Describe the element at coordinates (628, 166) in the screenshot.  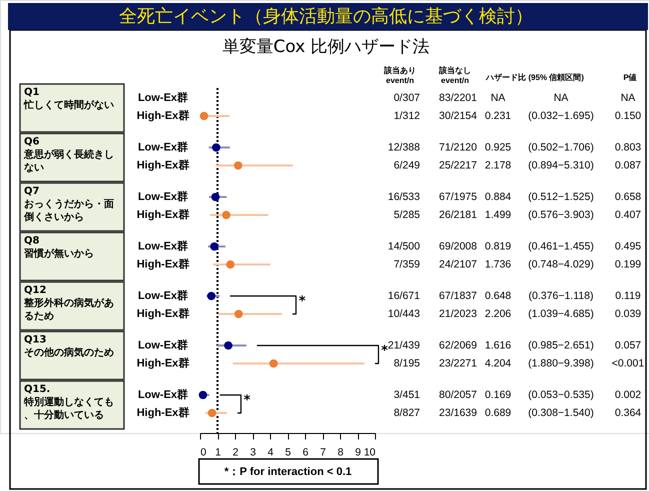
I see `text: 0.087` at that location.